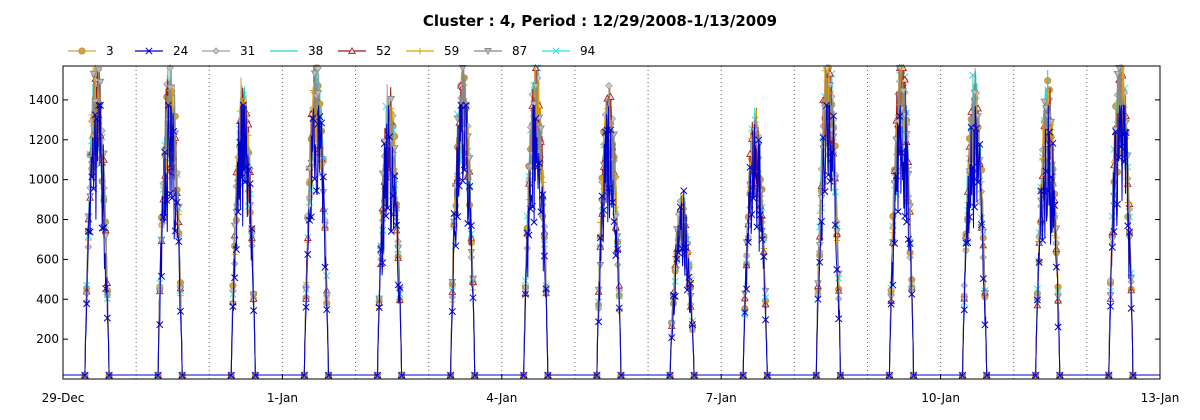 The image size is (1200, 420). What do you see at coordinates (91, 51) in the screenshot?
I see `legend-item-3: 3` at bounding box center [91, 51].